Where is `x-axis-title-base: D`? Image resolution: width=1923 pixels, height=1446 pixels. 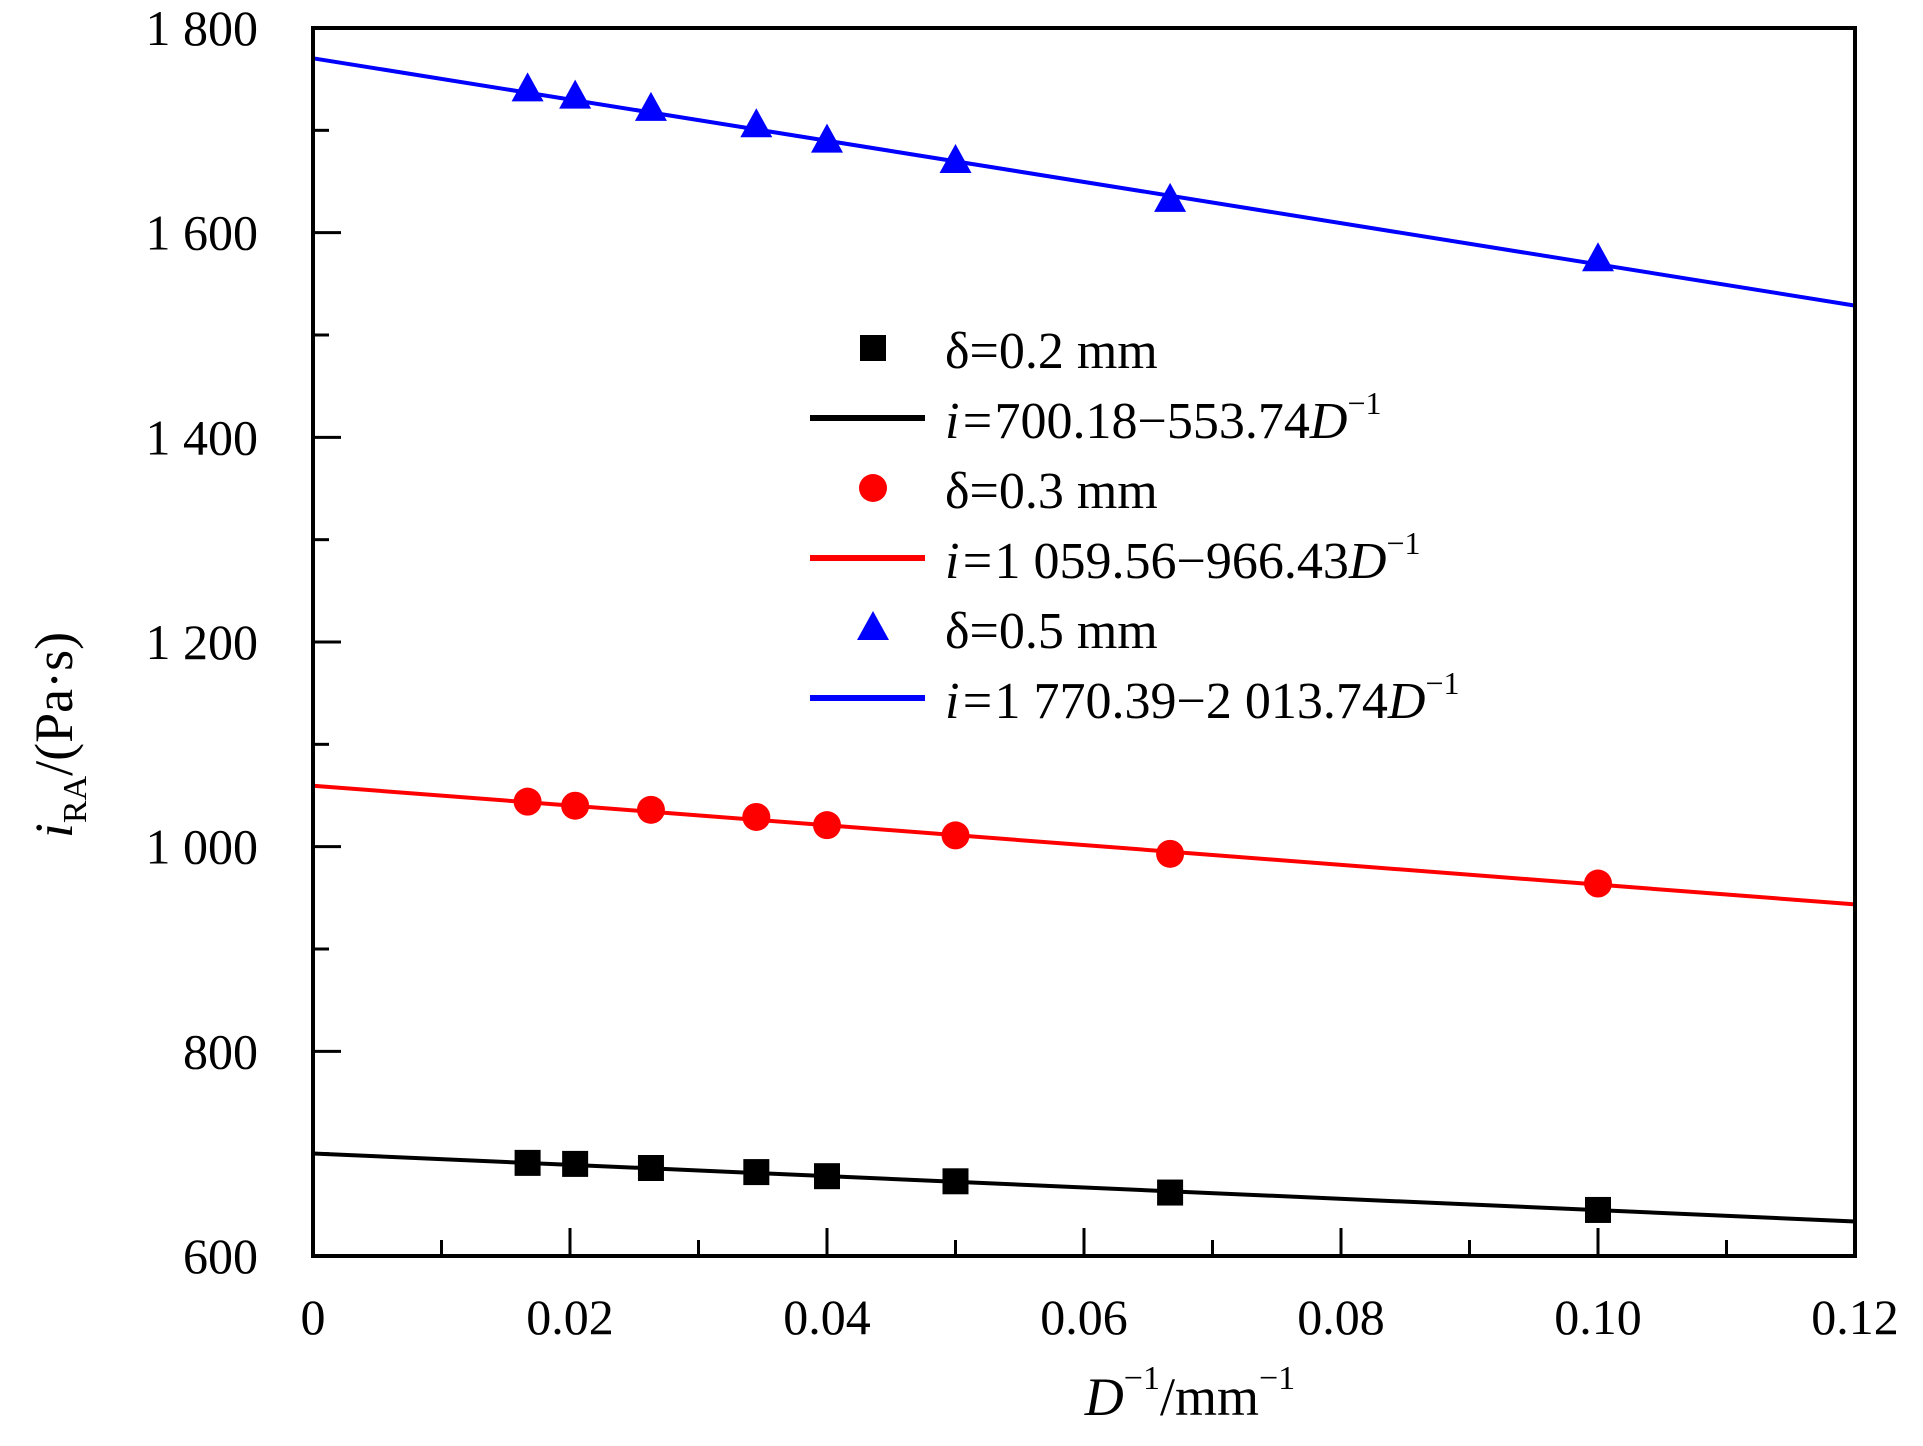 x-axis-title-base: D is located at coordinates (1104, 1397).